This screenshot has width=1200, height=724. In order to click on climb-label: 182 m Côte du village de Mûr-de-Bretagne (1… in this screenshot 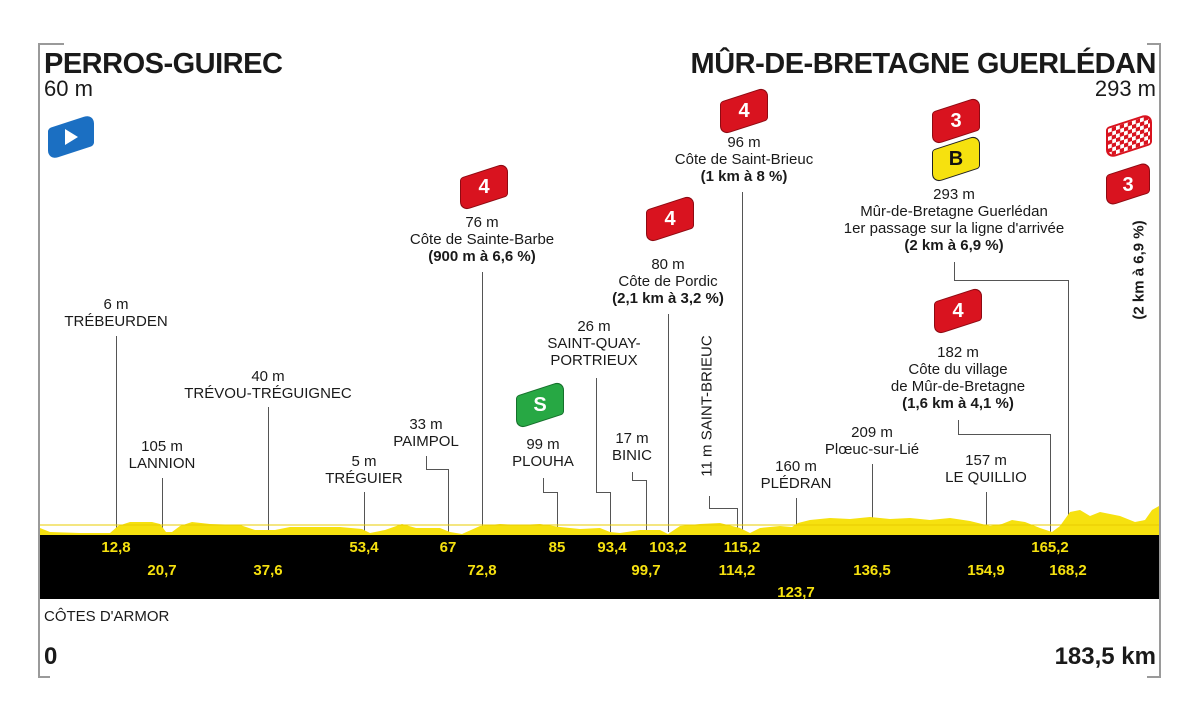, I will do `click(958, 378)`.